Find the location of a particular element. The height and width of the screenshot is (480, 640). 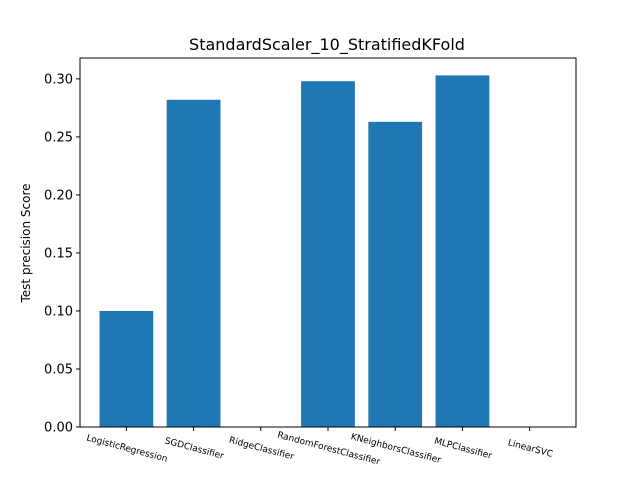

bar-mlpclassifier is located at coordinates (462, 251).